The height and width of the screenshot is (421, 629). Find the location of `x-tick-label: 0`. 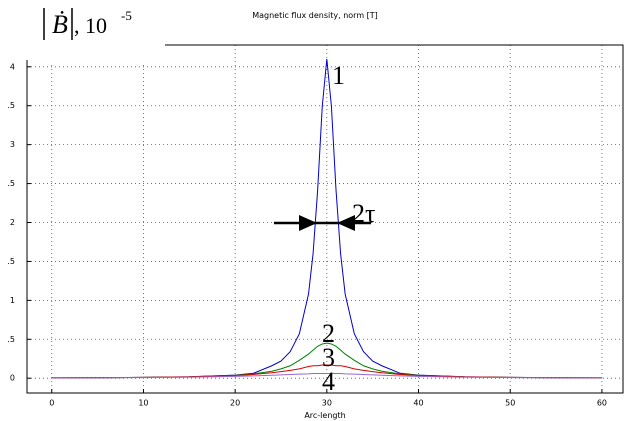

x-tick-label: 0 is located at coordinates (51, 403).